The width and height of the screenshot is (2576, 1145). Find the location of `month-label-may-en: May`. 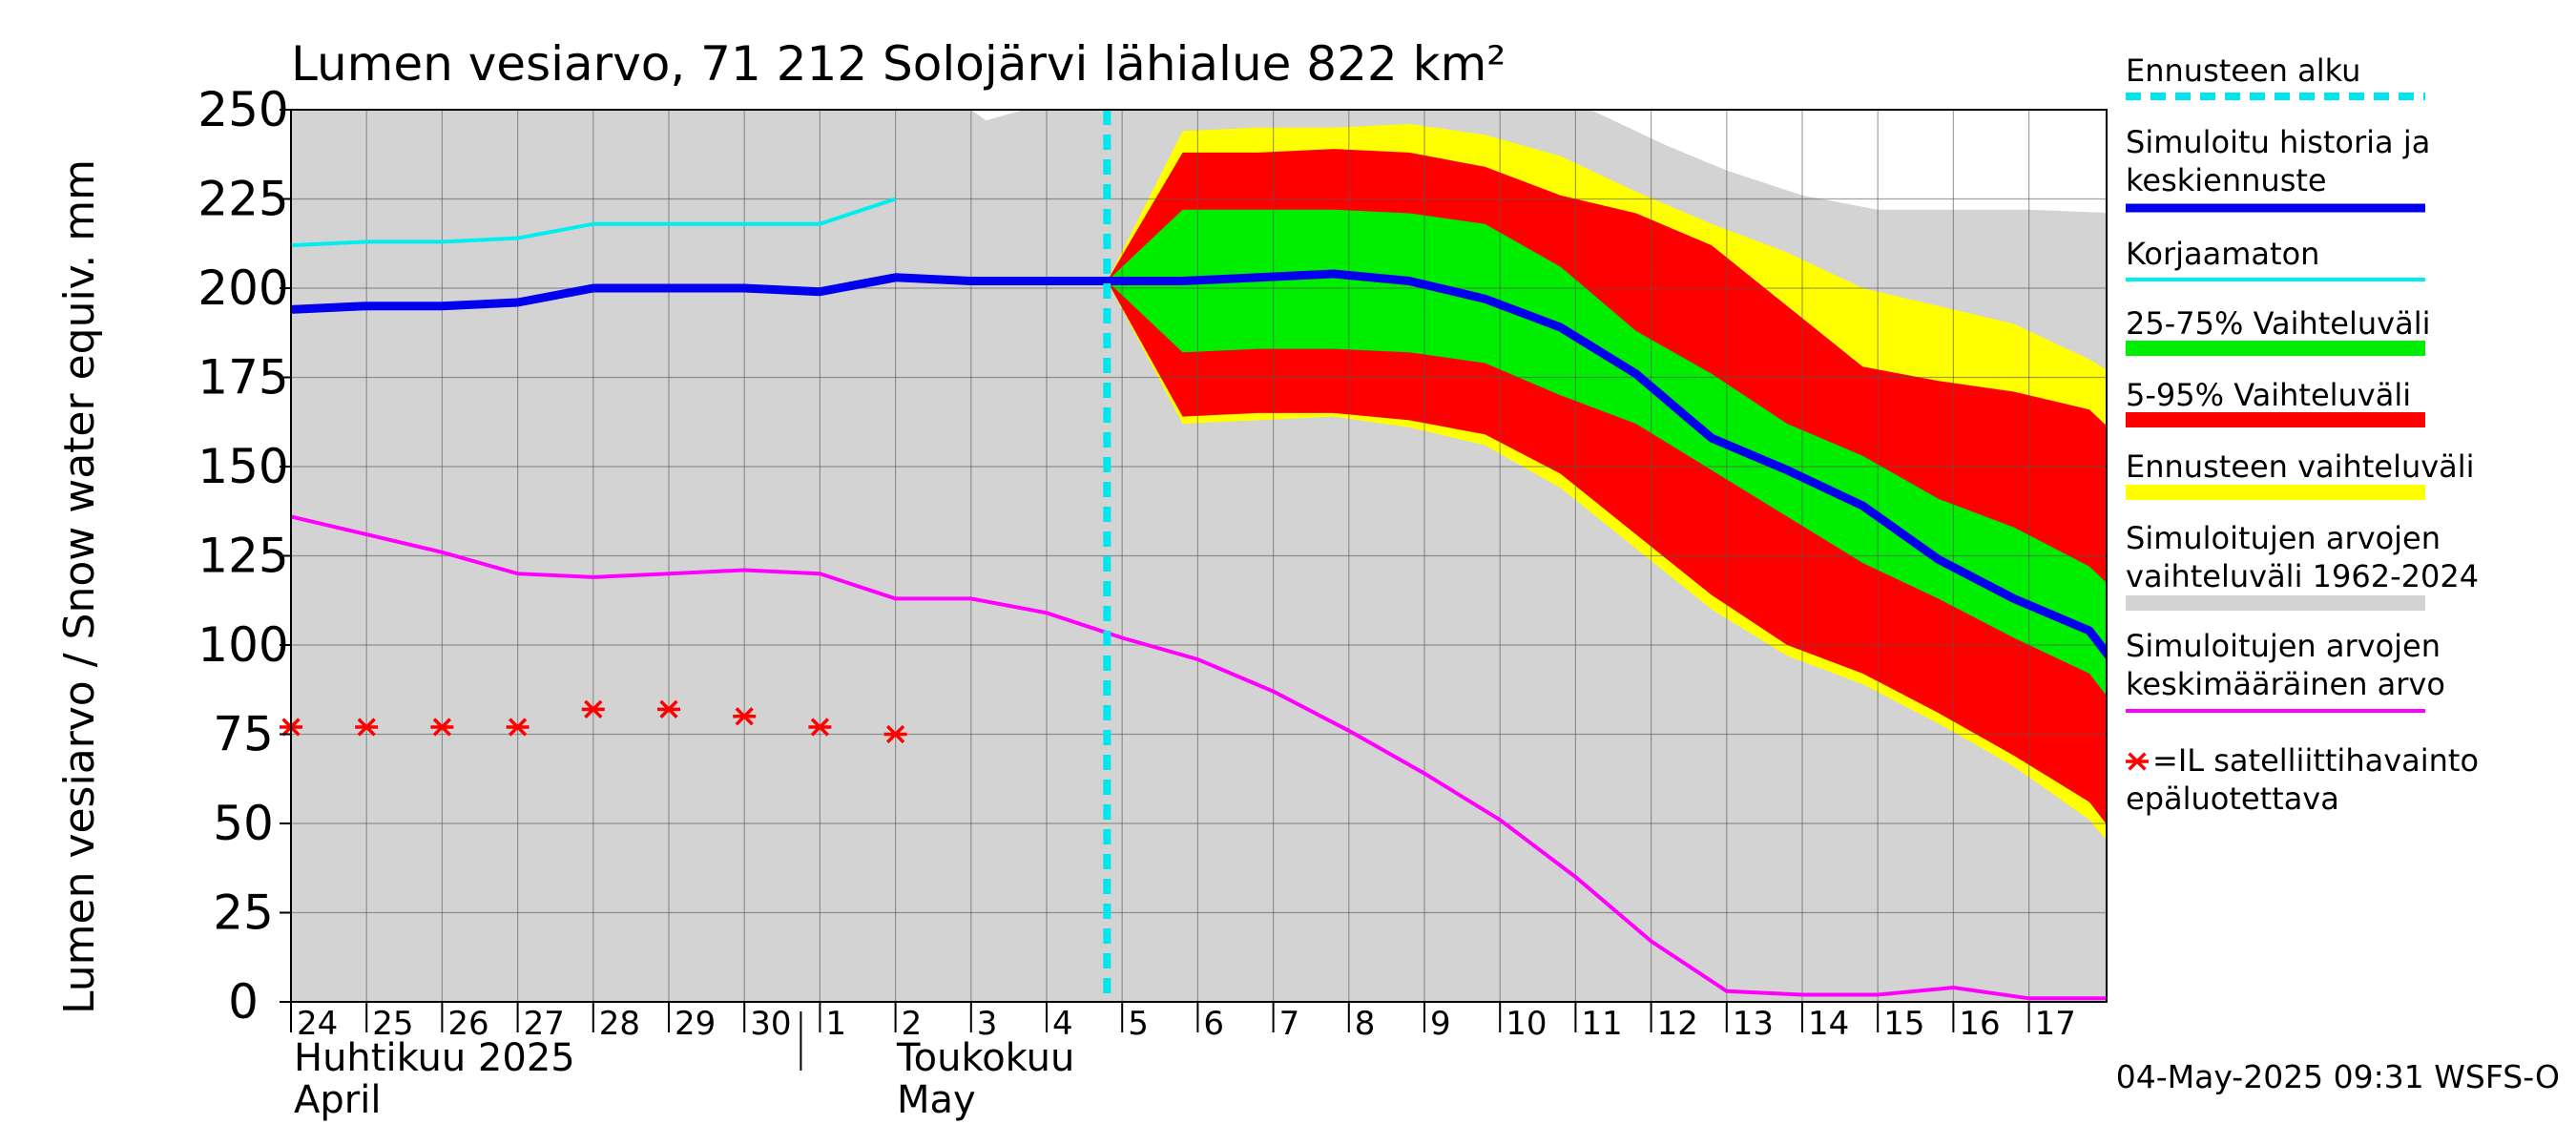

month-label-may-en: May is located at coordinates (936, 1100).